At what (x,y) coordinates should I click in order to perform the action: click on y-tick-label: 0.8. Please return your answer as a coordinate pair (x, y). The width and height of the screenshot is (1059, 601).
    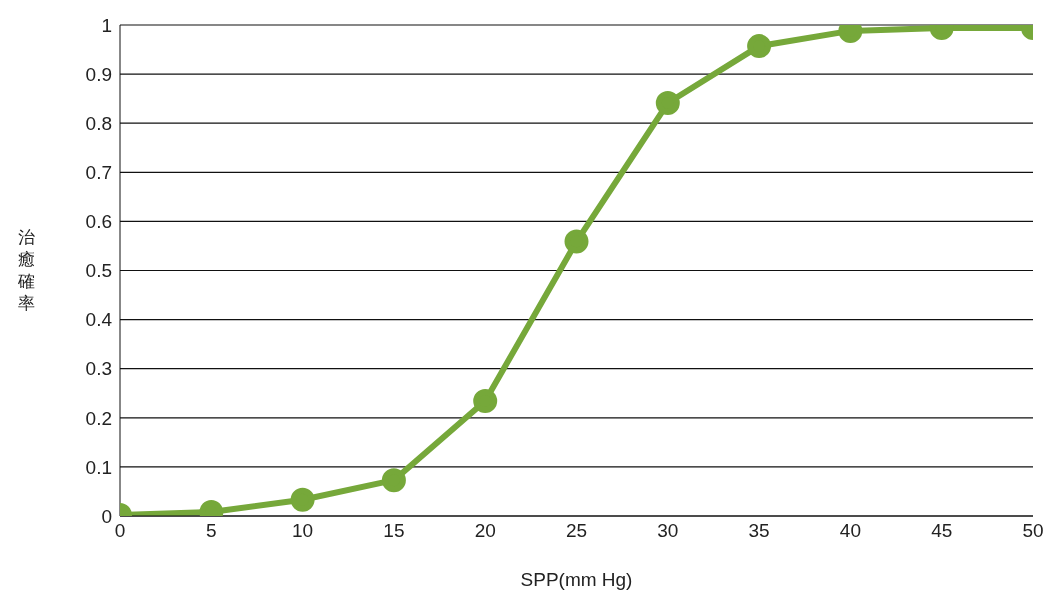
    Looking at the image, I should click on (98, 123).